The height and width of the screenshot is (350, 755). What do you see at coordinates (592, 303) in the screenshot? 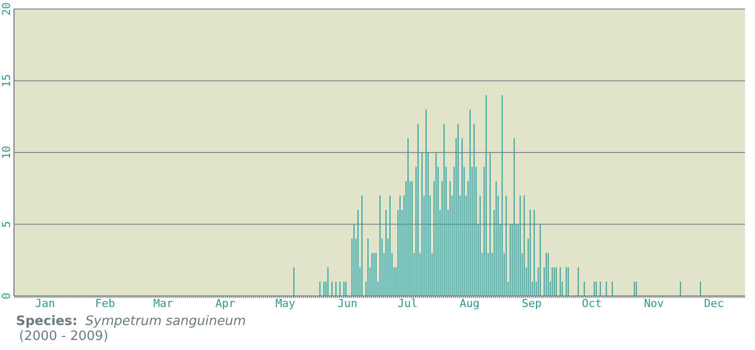
I see `x-tick-label: Oct` at bounding box center [592, 303].